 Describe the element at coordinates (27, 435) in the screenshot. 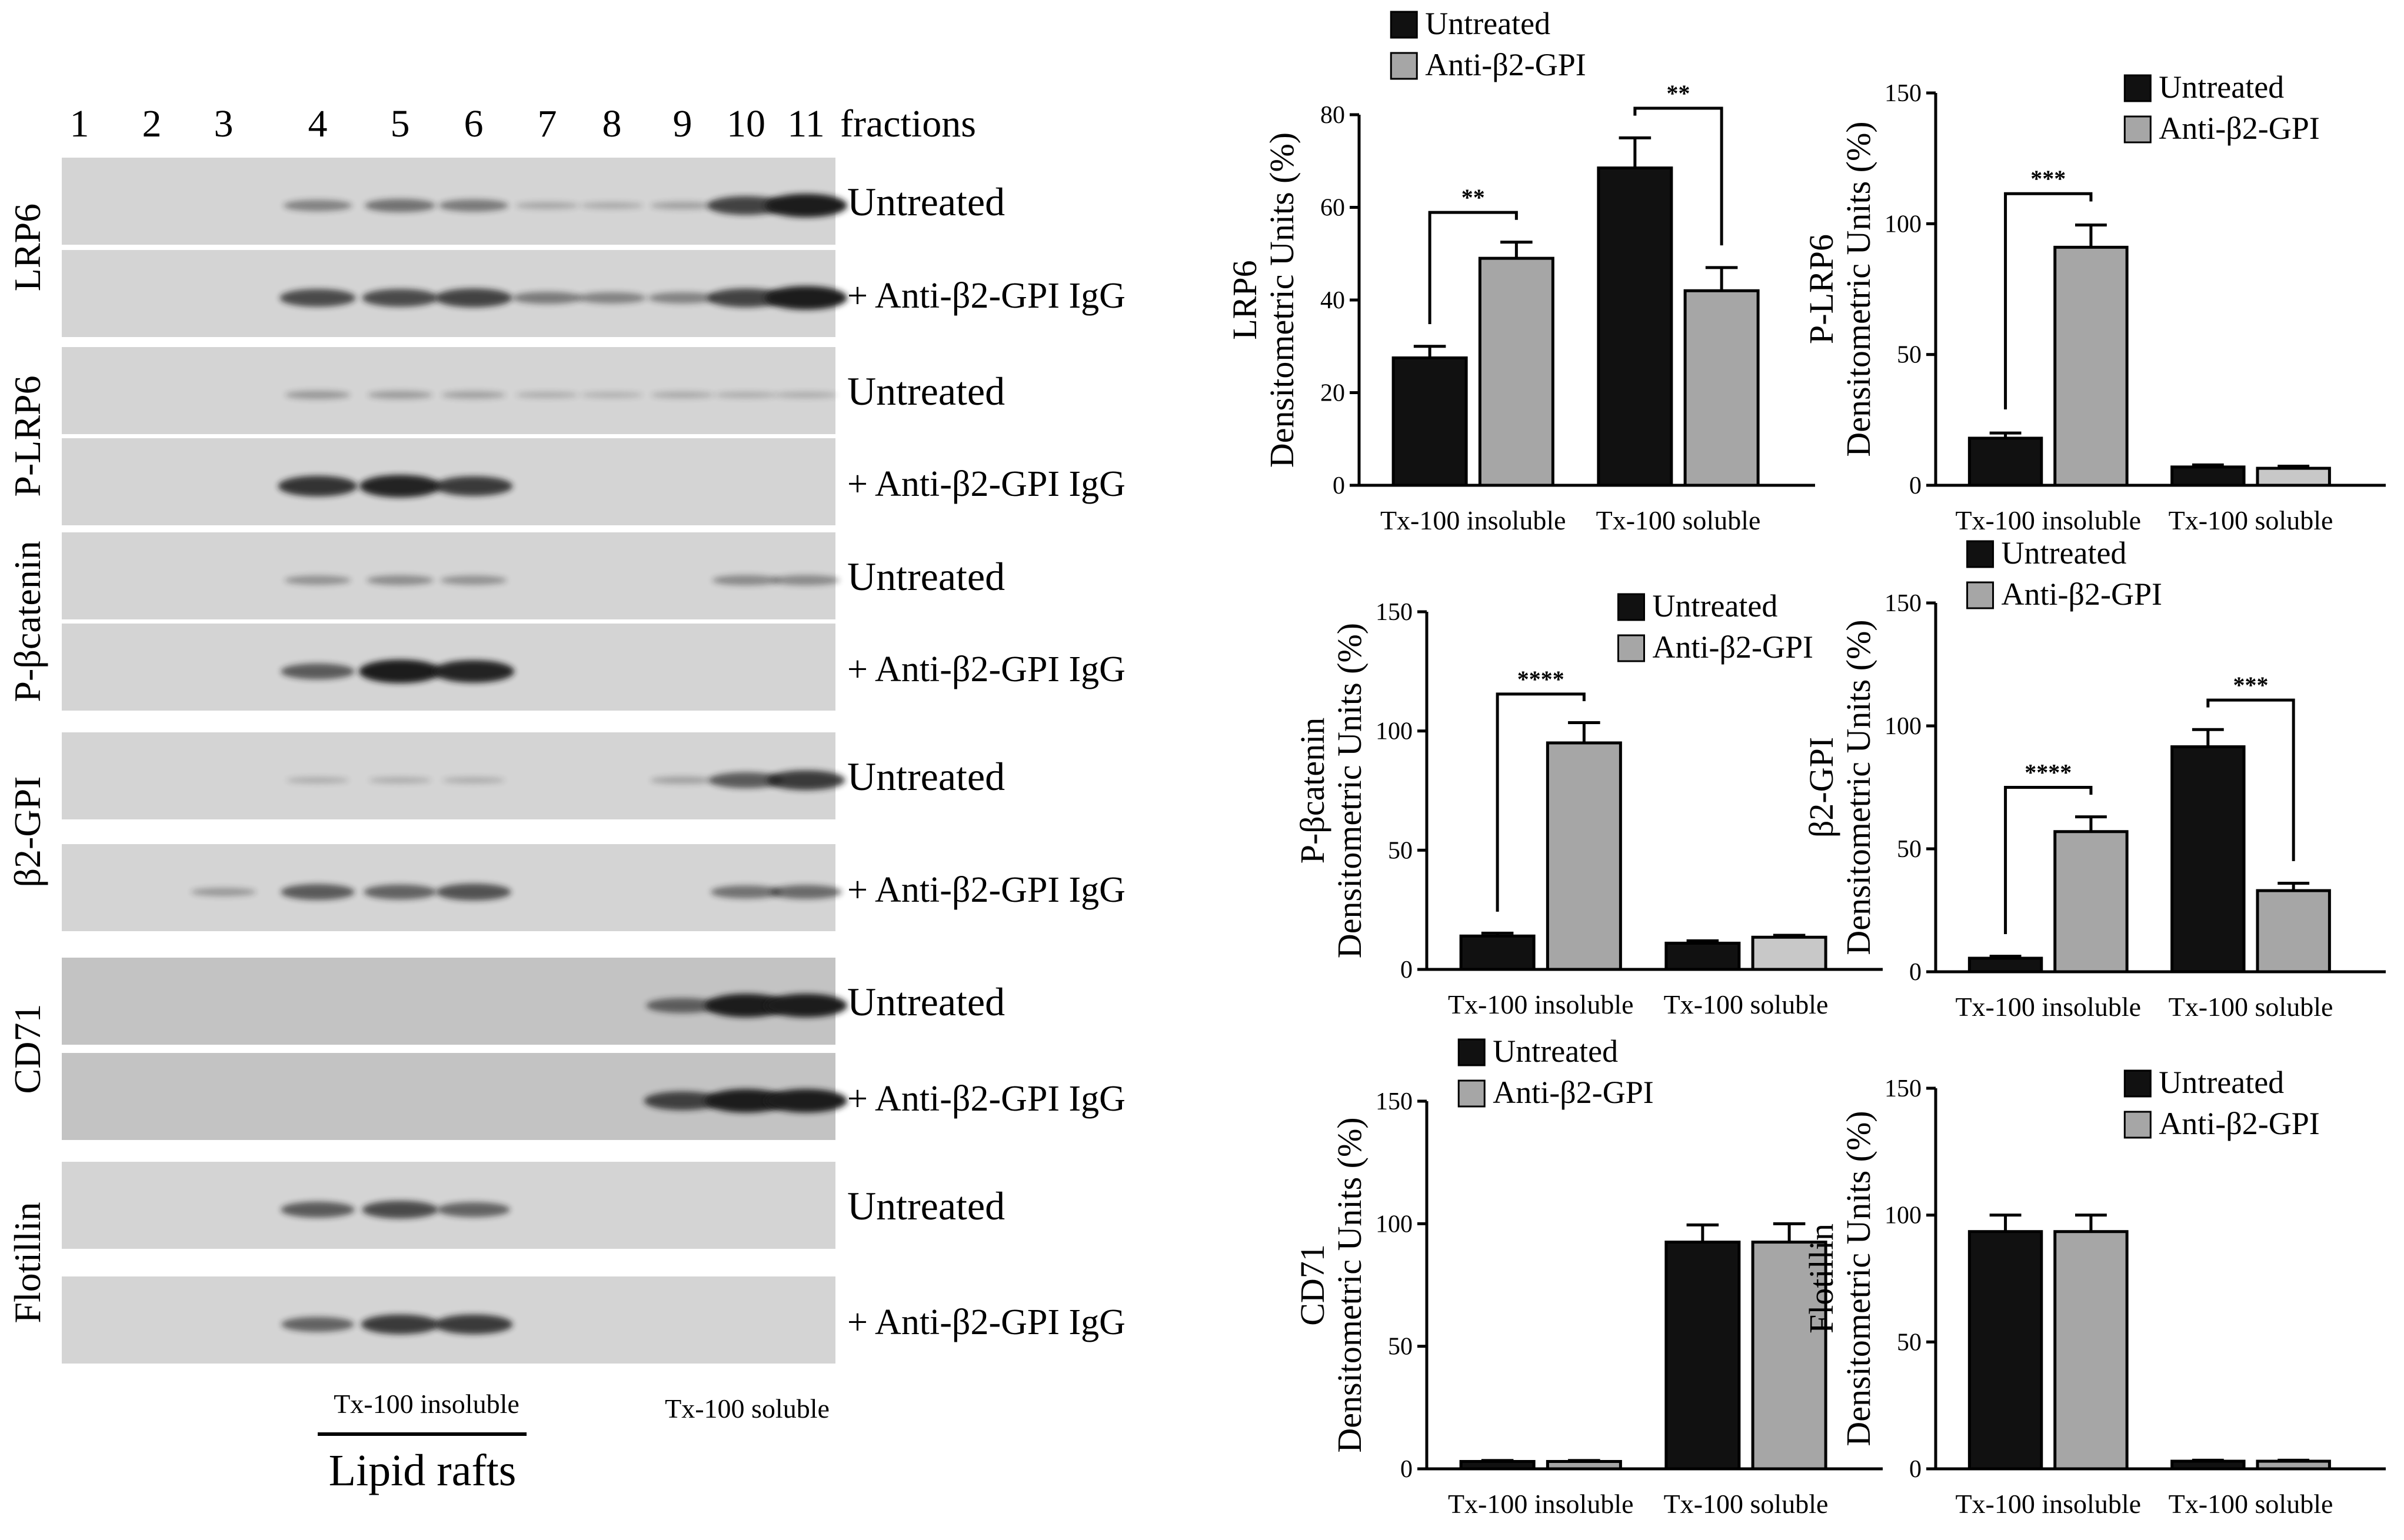

I see `protein-label: P-LRP6` at that location.